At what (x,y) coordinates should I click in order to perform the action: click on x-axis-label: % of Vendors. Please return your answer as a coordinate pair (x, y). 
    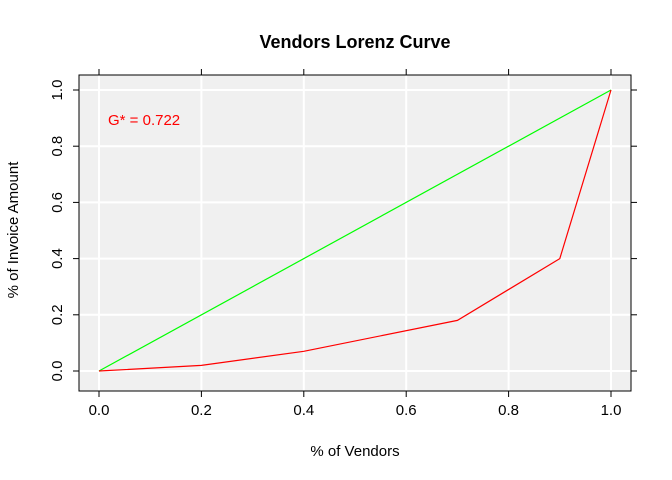
    Looking at the image, I should click on (354, 451).